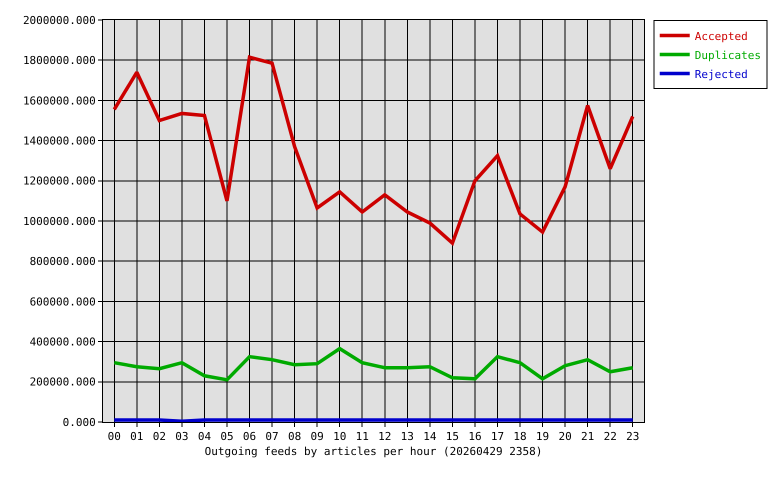 This screenshot has height=480, width=780. I want to click on x-tick-label: 04, so click(205, 437).